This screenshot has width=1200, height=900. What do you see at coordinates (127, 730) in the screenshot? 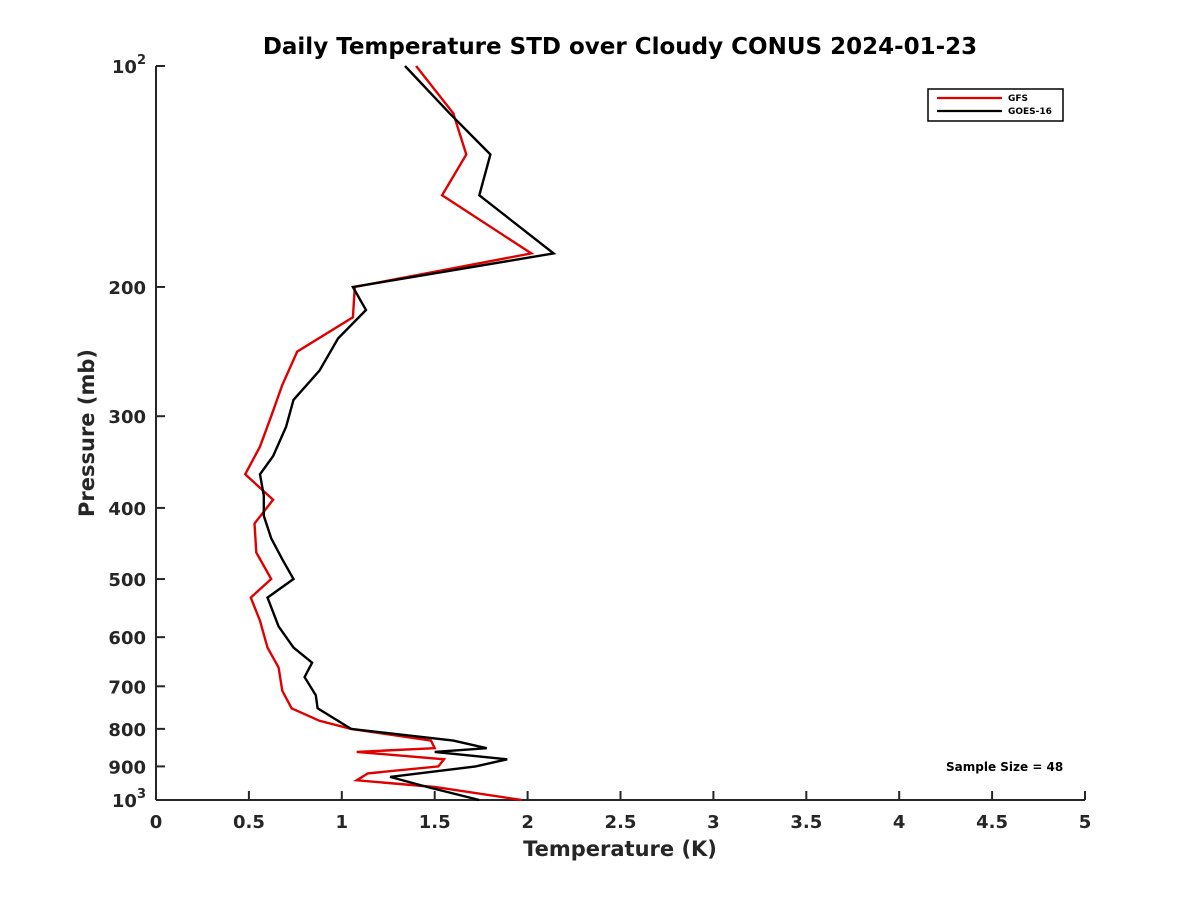
I see `y-tick-label: 800` at bounding box center [127, 730].